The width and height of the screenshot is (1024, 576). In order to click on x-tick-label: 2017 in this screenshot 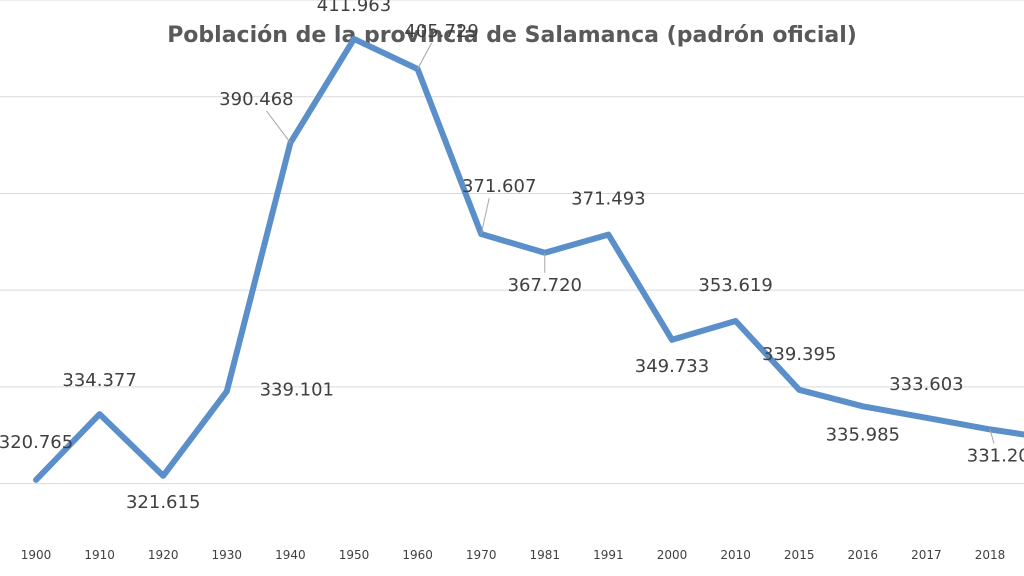, I will do `click(926, 555)`.